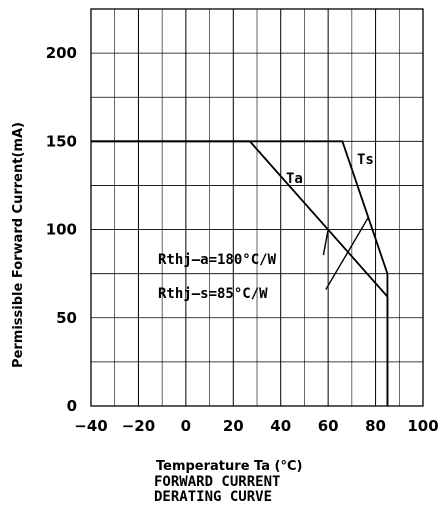 This screenshot has height=511, width=439. I want to click on x-tick-label: 0, so click(186, 426).